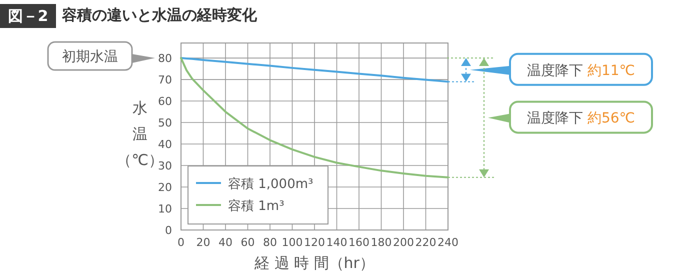 The image size is (698, 271). Describe the element at coordinates (581, 118) in the screenshot. I see `text: 温度降下 約56℃` at that location.